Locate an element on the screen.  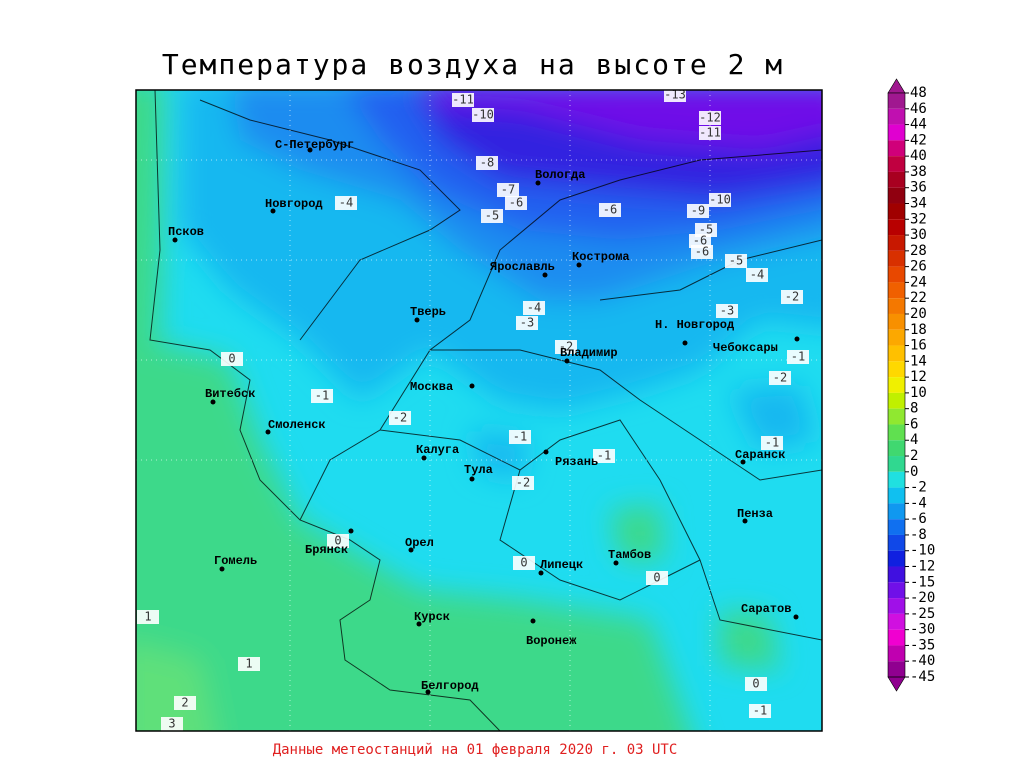
colorbar-tick-label: -10 is located at coordinates (922, 551).